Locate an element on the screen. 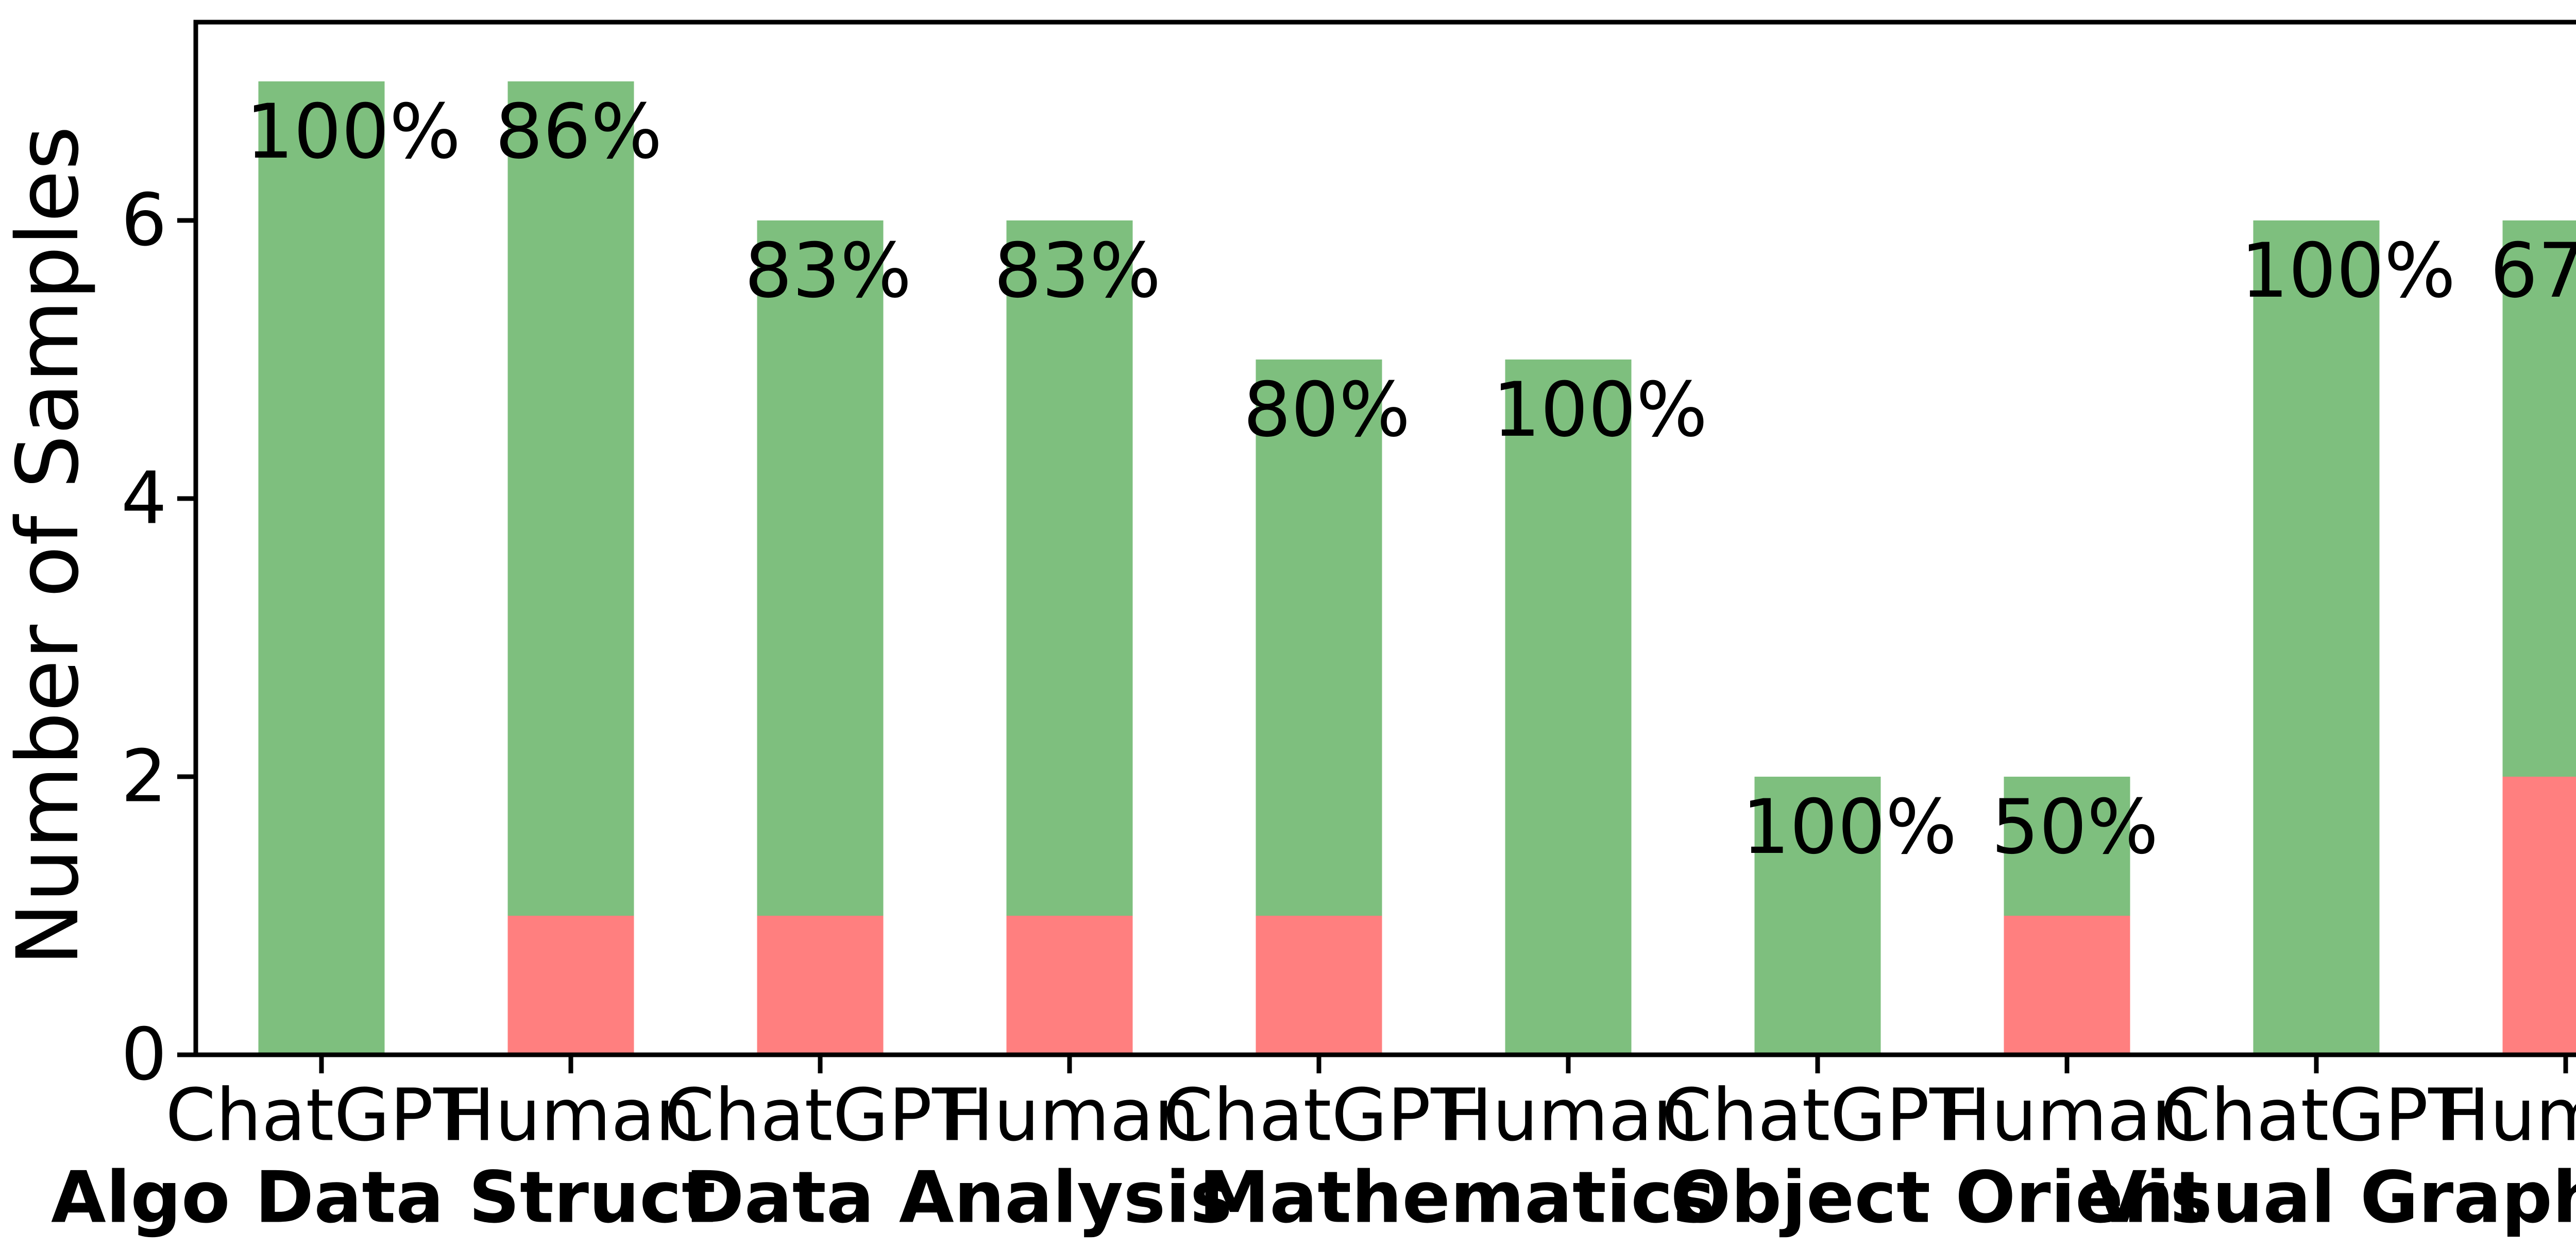 The height and width of the screenshot is (1250, 2576). group-label: Object Orient is located at coordinates (1939, 1197).